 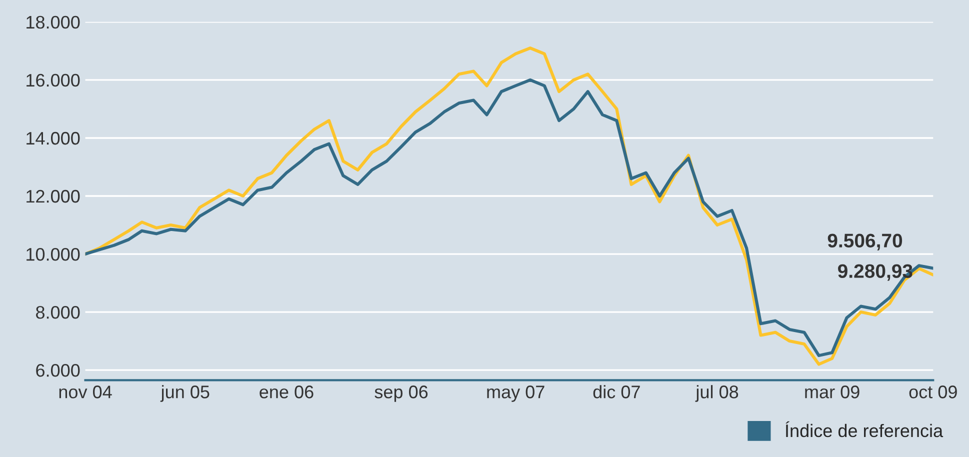 I want to click on y-tick-label: 18.000, so click(x=53, y=22).